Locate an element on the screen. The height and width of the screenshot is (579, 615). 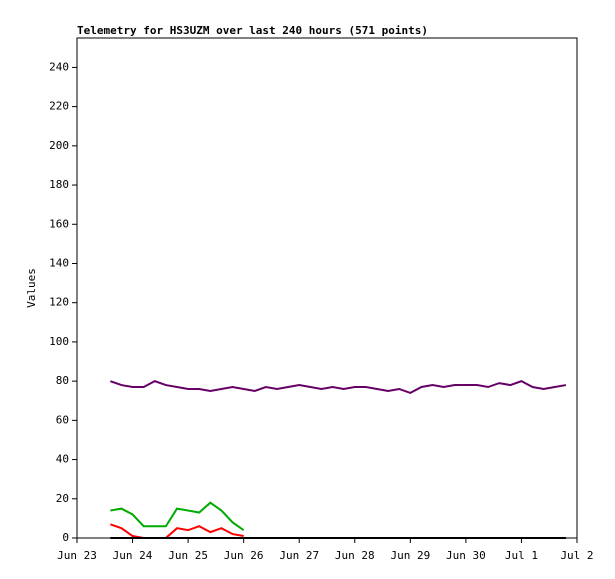
x-tick-label: Jun 29 is located at coordinates (410, 555).